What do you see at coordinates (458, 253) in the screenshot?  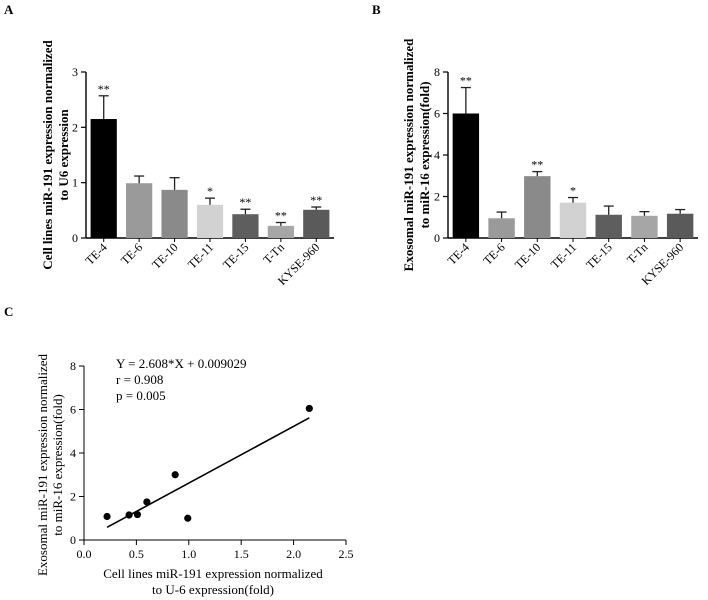 I see `panel-b-category-label: TE-4` at bounding box center [458, 253].